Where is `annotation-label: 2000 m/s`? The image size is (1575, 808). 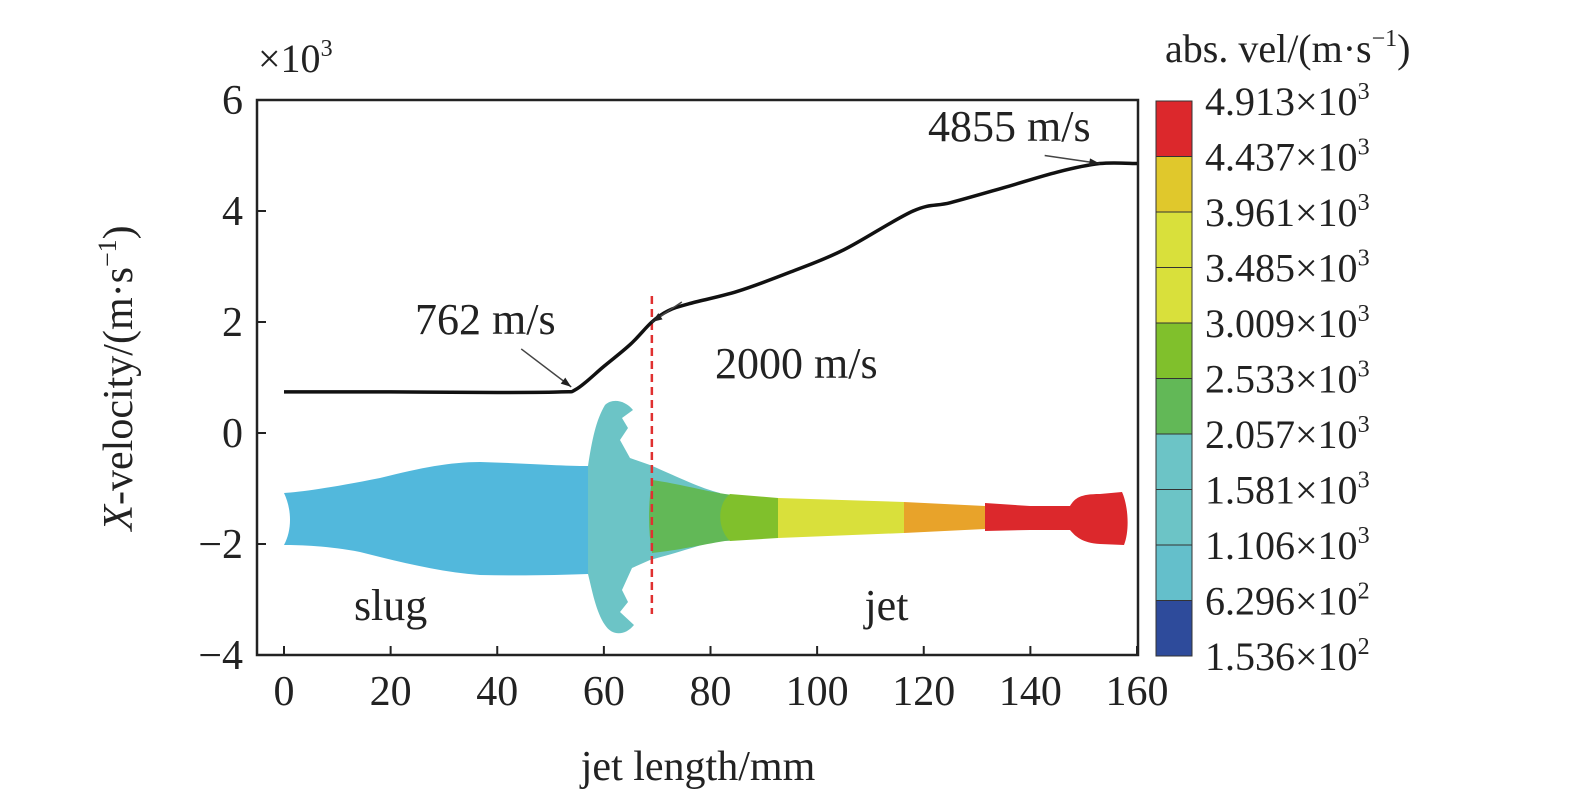
annotation-label: 2000 m/s is located at coordinates (796, 363).